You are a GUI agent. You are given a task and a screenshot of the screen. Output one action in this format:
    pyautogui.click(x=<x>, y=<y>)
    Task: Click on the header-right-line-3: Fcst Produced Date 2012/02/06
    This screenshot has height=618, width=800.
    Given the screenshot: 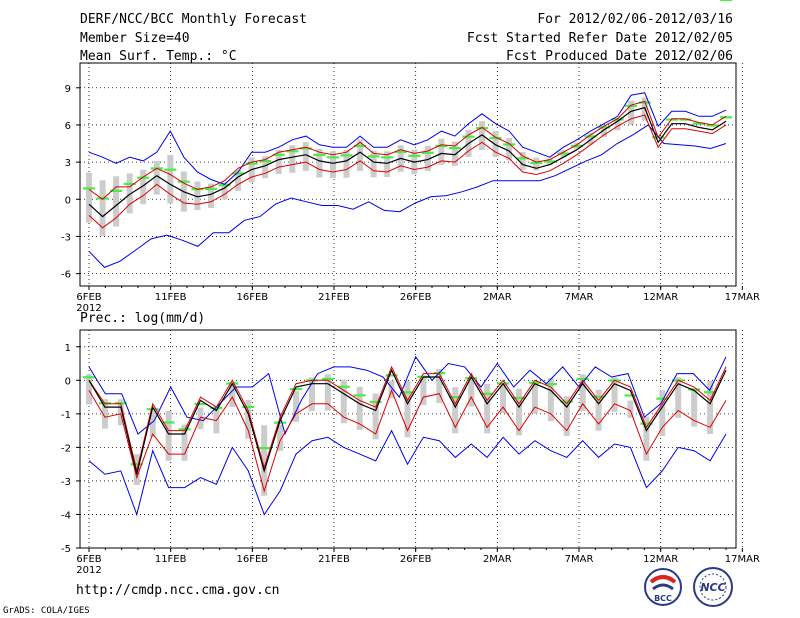 What is the action you would take?
    pyautogui.click(x=619, y=56)
    